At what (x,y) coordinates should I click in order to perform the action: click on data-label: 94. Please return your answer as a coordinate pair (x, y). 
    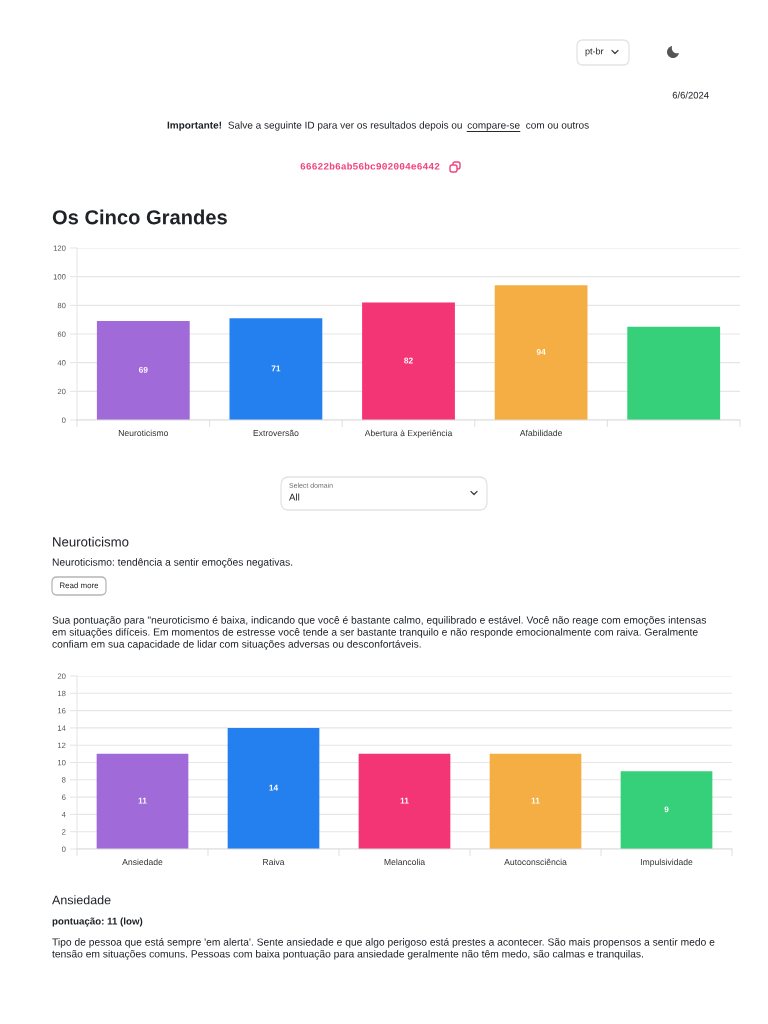
    Looking at the image, I should click on (541, 351).